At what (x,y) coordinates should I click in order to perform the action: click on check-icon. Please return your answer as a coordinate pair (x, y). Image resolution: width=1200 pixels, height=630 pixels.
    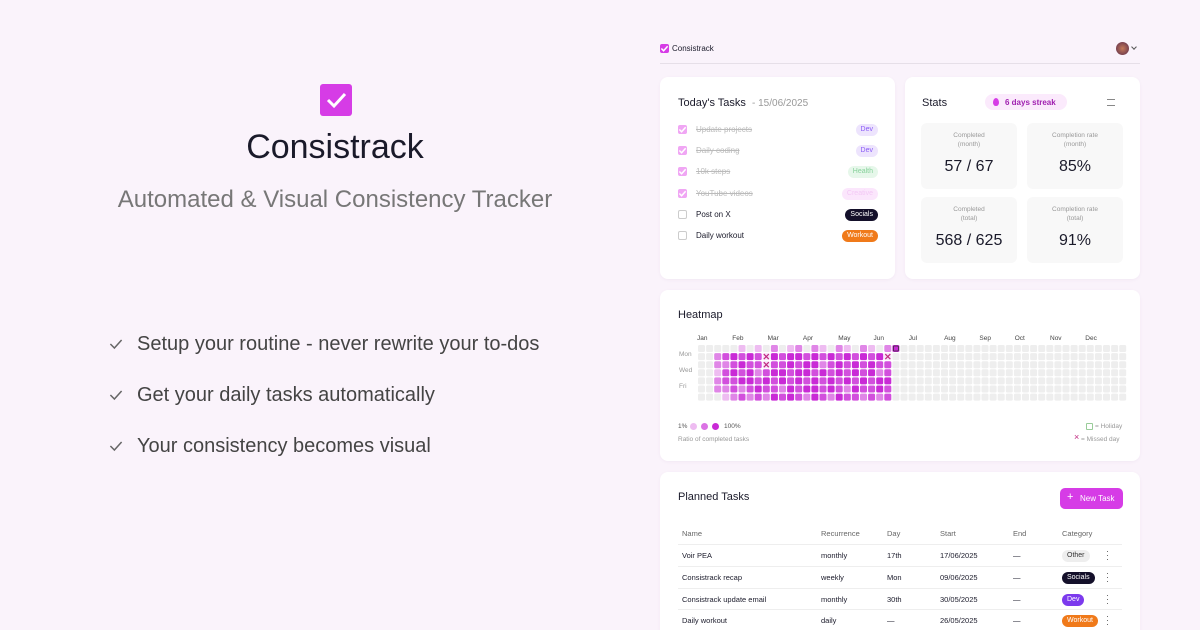
    Looking at the image, I should click on (116, 344).